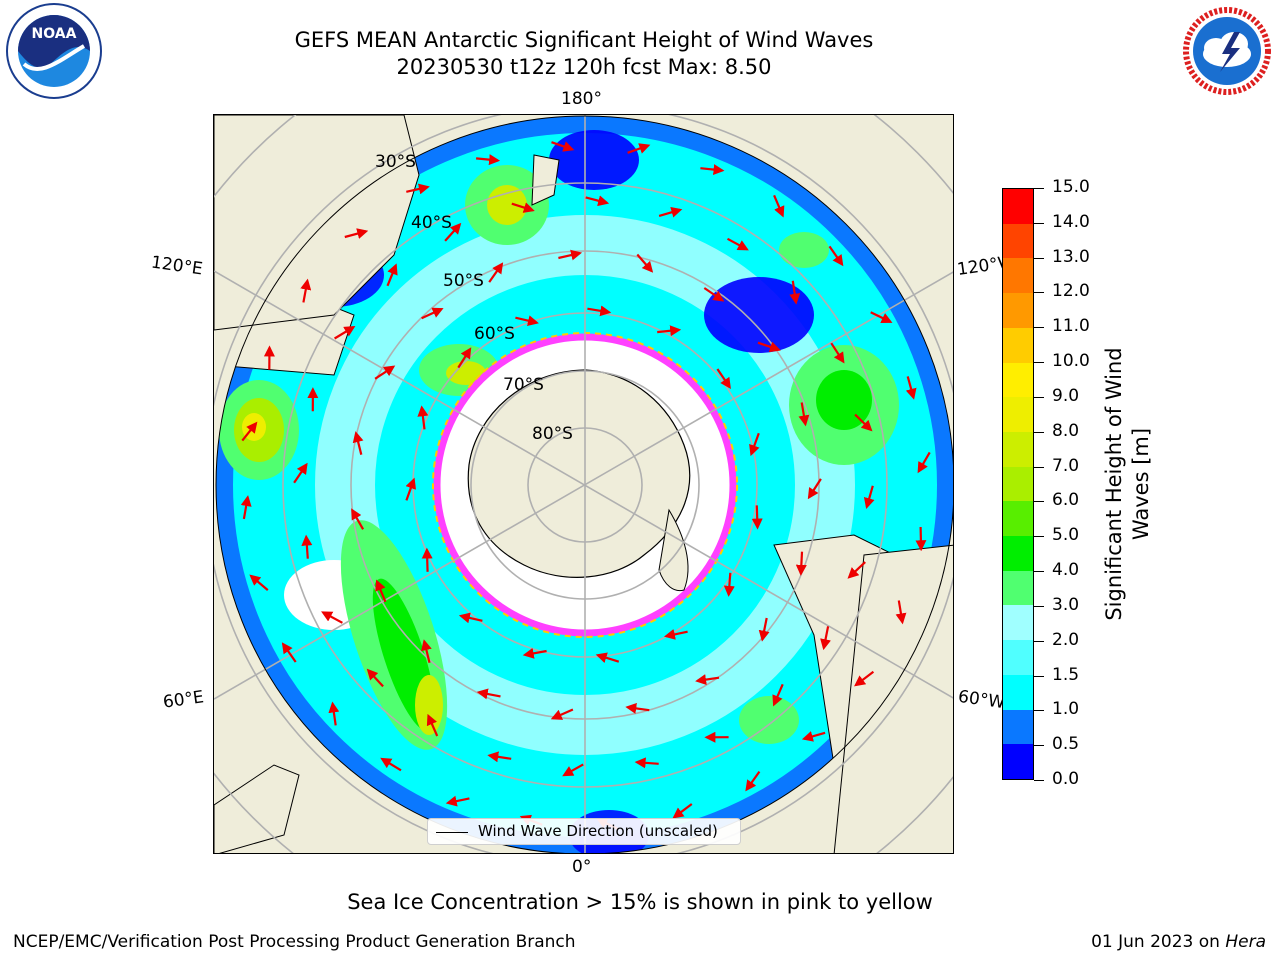 This screenshot has height=960, width=1280. I want to click on colorbar-tick-label: 0.5, so click(1066, 744).